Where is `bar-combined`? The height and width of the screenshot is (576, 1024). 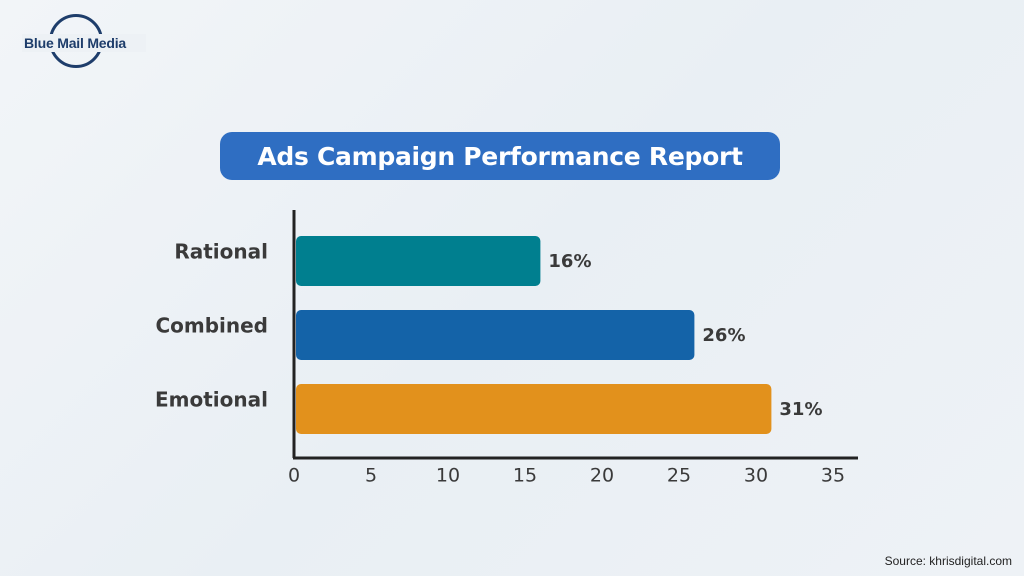 bar-combined is located at coordinates (495, 335).